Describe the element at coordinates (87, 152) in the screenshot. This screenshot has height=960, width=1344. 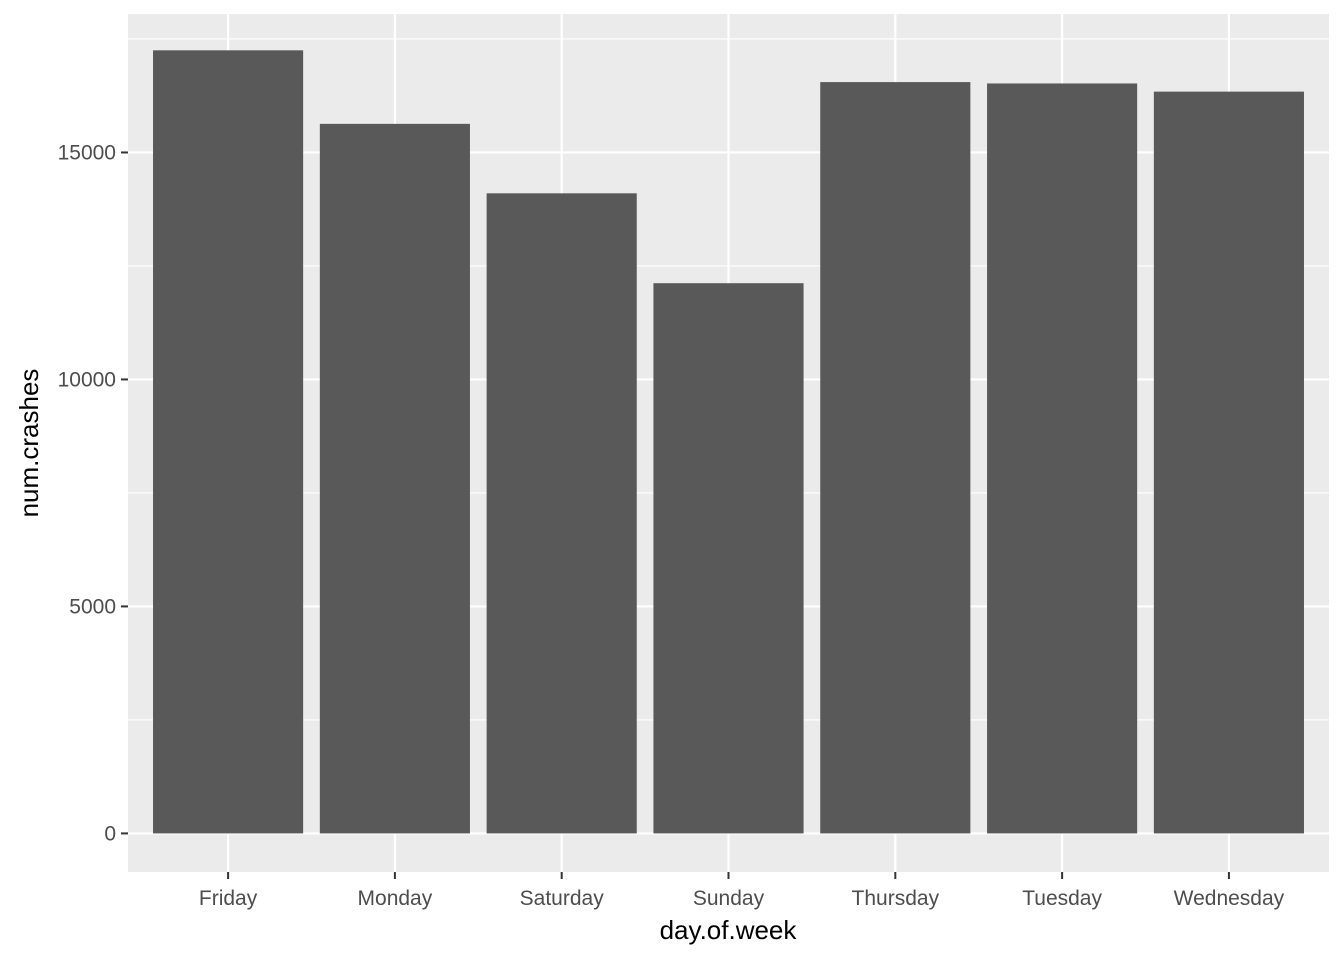
I see `y-tick-label: 15000` at that location.